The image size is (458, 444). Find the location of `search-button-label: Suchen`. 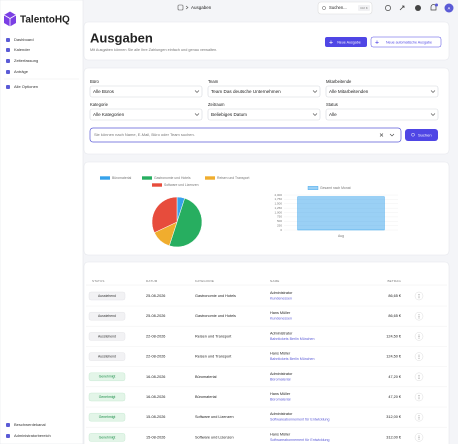

search-button-label: Suchen is located at coordinates (425, 134).